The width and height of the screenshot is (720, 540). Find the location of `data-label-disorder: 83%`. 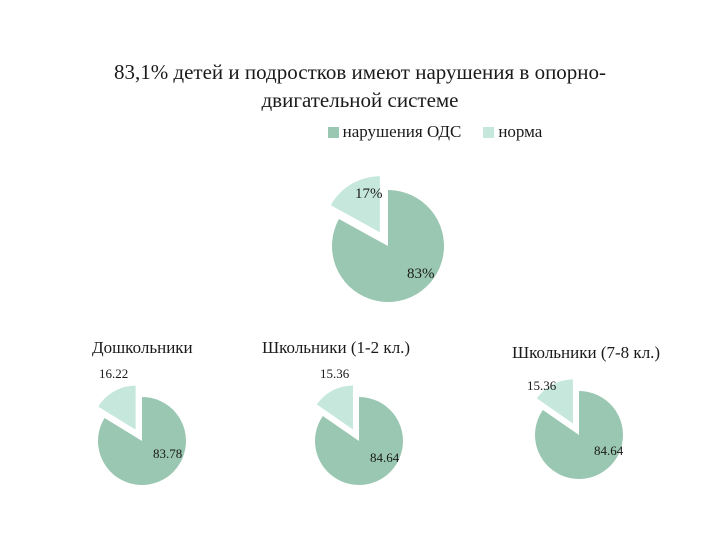

data-label-disorder: 83% is located at coordinates (421, 274).